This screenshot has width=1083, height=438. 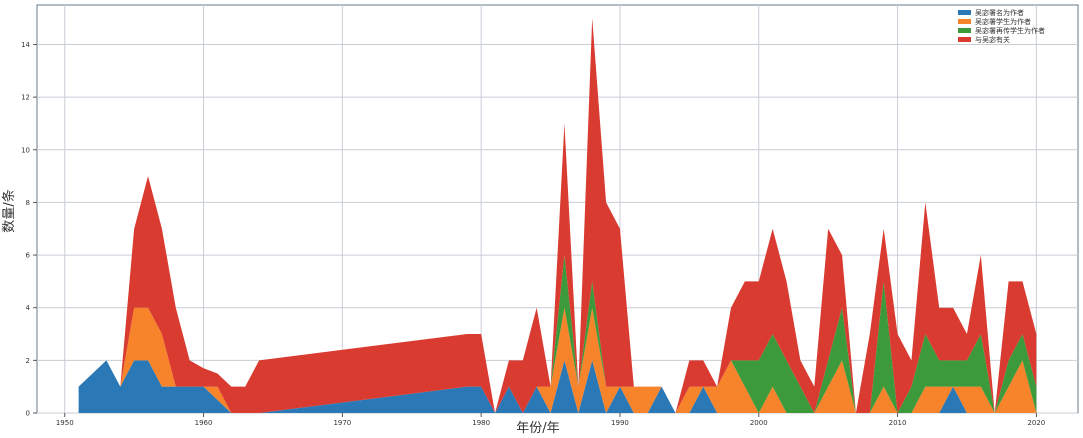 I want to click on x-tick-label: 1980, so click(x=481, y=423).